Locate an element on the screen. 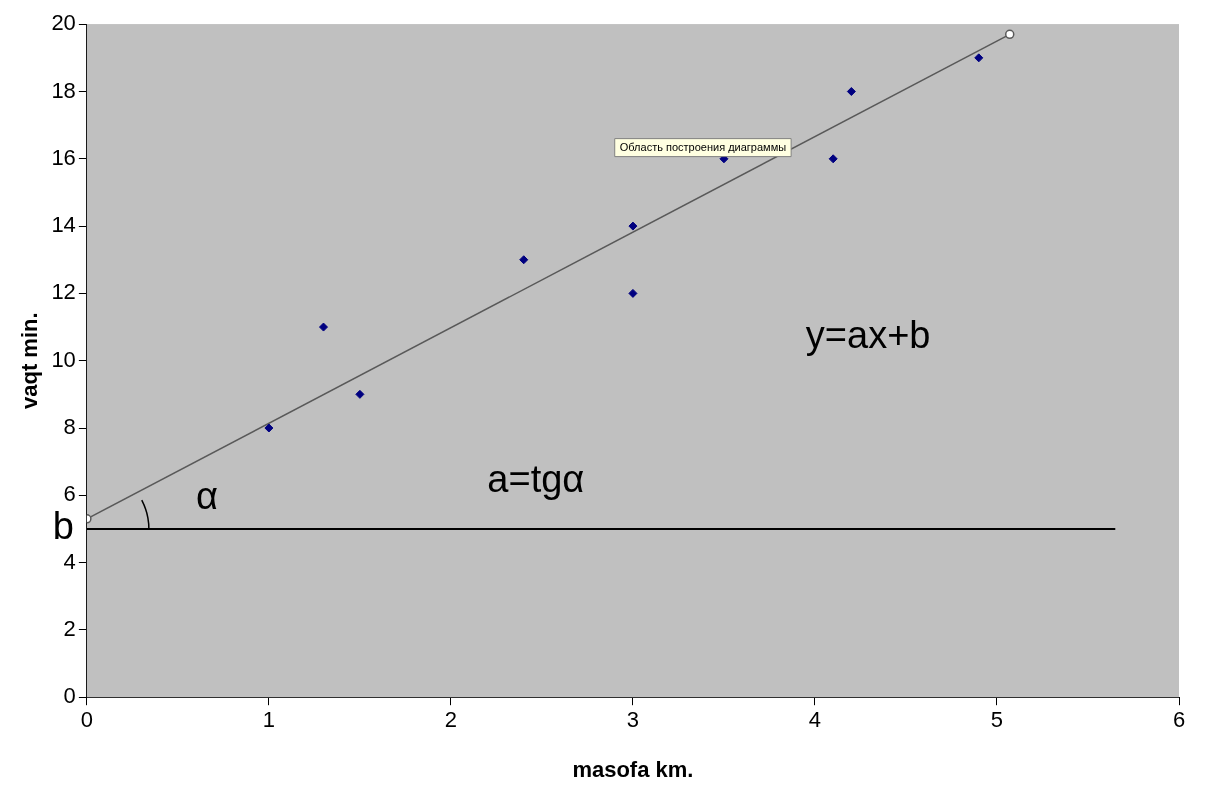  x-tick-label: 5 is located at coordinates (997, 720).